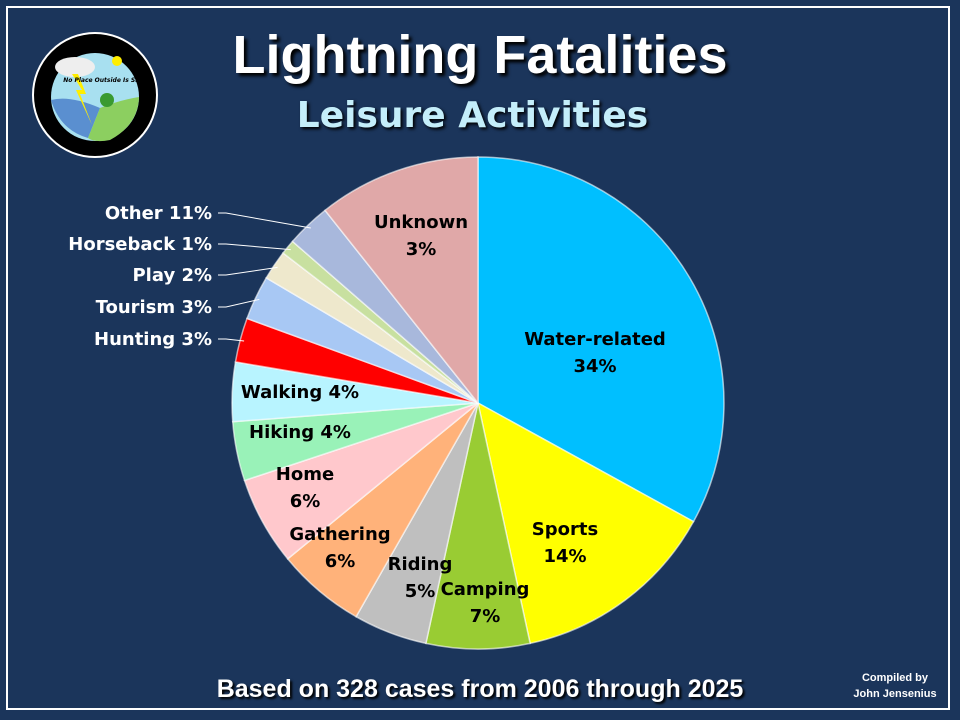 This screenshot has width=960, height=720. I want to click on nlsc-logo: No Place Outside Is Safe !, so click(95, 95).